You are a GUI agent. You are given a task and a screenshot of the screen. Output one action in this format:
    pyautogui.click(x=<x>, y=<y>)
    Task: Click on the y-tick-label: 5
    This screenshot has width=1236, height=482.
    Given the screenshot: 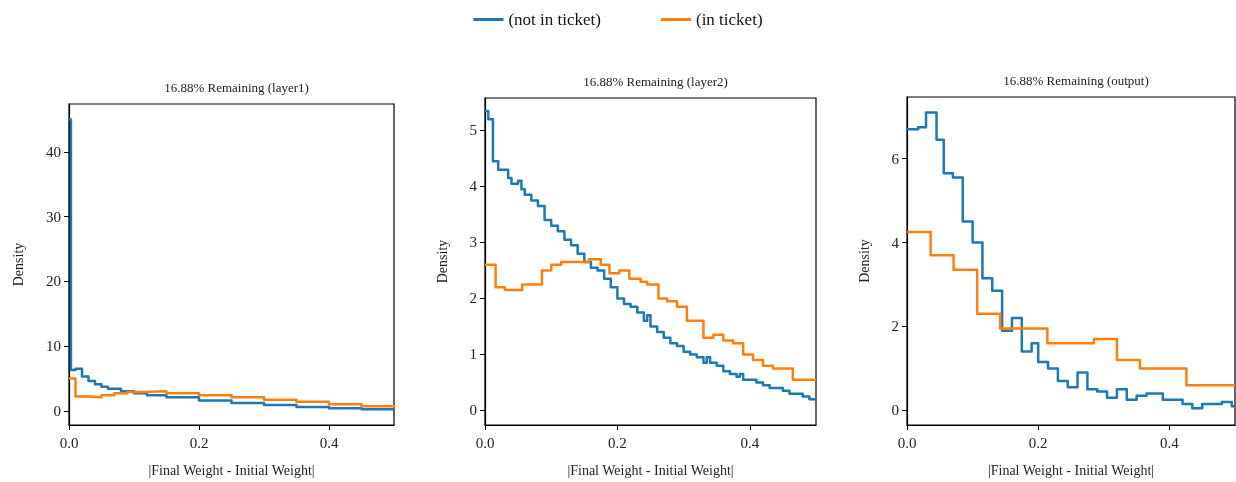 What is the action you would take?
    pyautogui.click(x=473, y=130)
    